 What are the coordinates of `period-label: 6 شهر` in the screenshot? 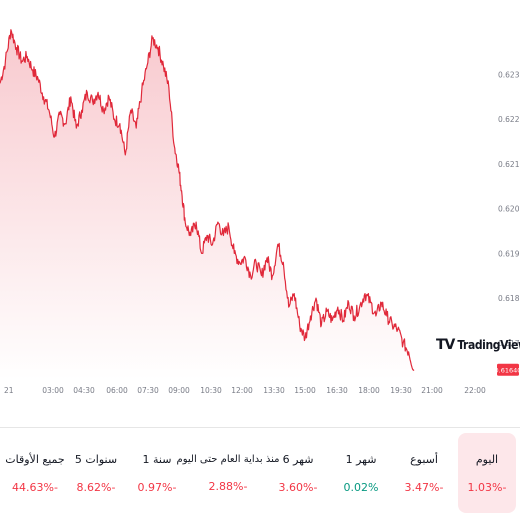 It's located at (298, 459).